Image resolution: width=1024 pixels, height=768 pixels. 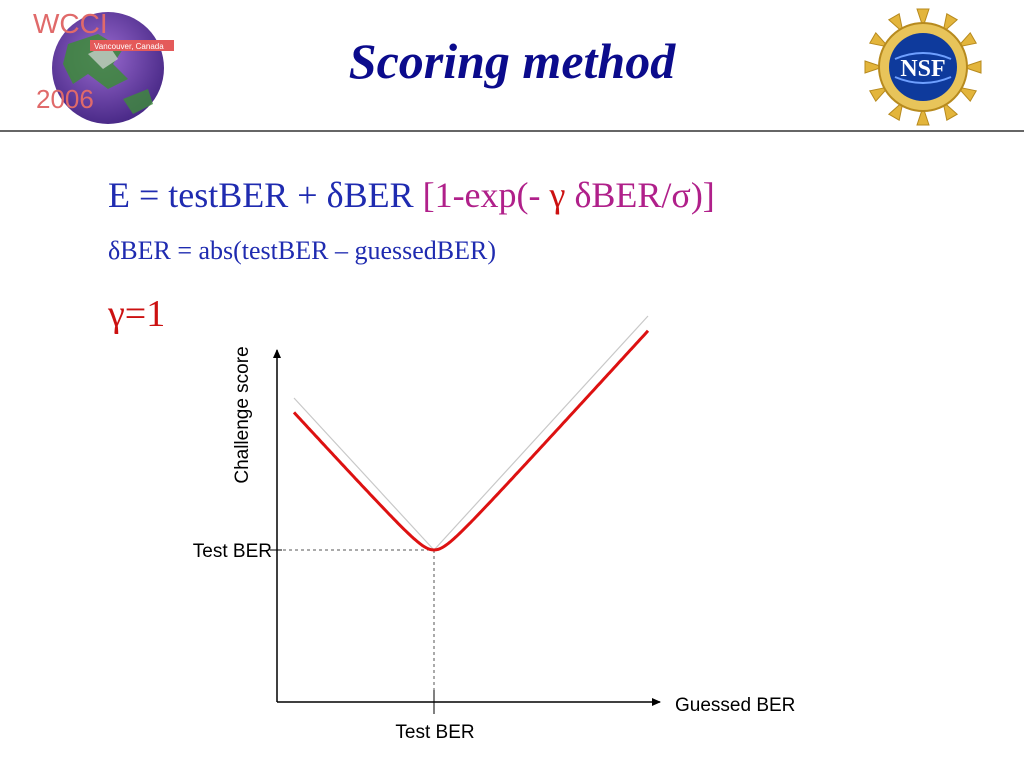 I want to click on y-axis-label: Challenge score, so click(x=242, y=414).